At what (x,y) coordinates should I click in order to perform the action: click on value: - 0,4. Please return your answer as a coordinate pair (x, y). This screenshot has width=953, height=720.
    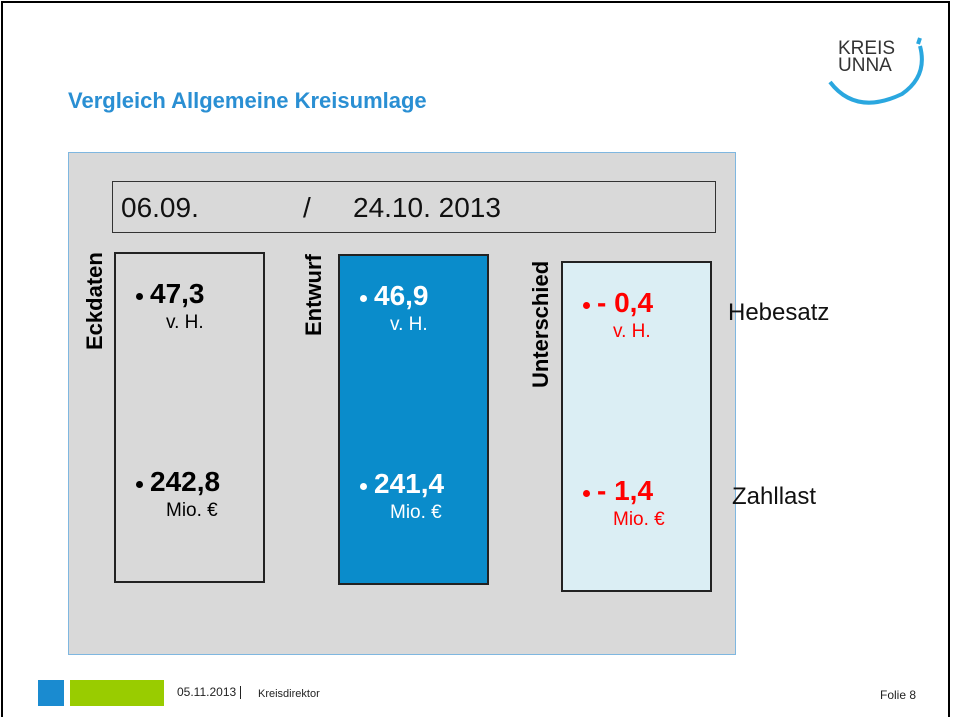
    Looking at the image, I should click on (625, 302).